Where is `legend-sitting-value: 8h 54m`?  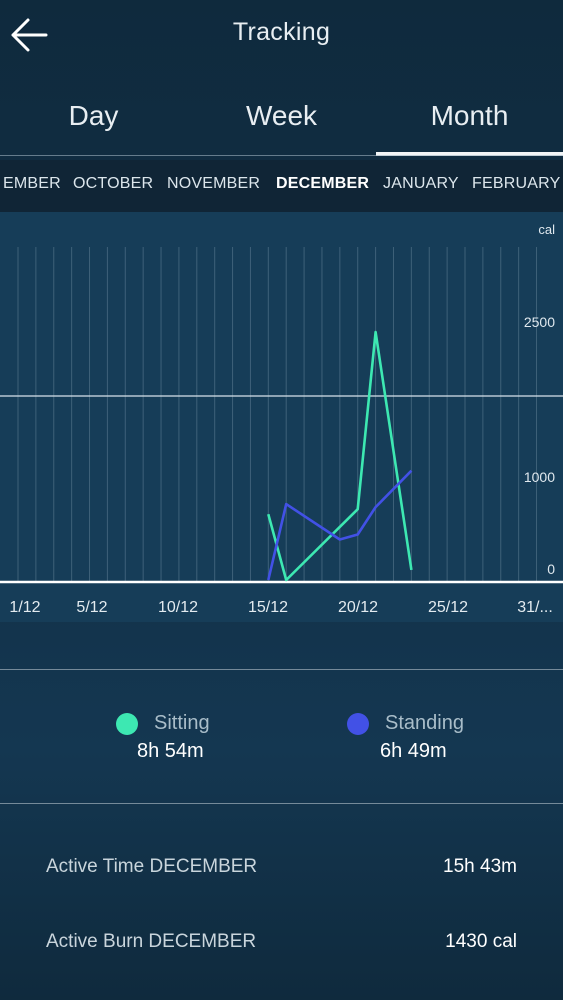
legend-sitting-value: 8h 54m is located at coordinates (170, 751).